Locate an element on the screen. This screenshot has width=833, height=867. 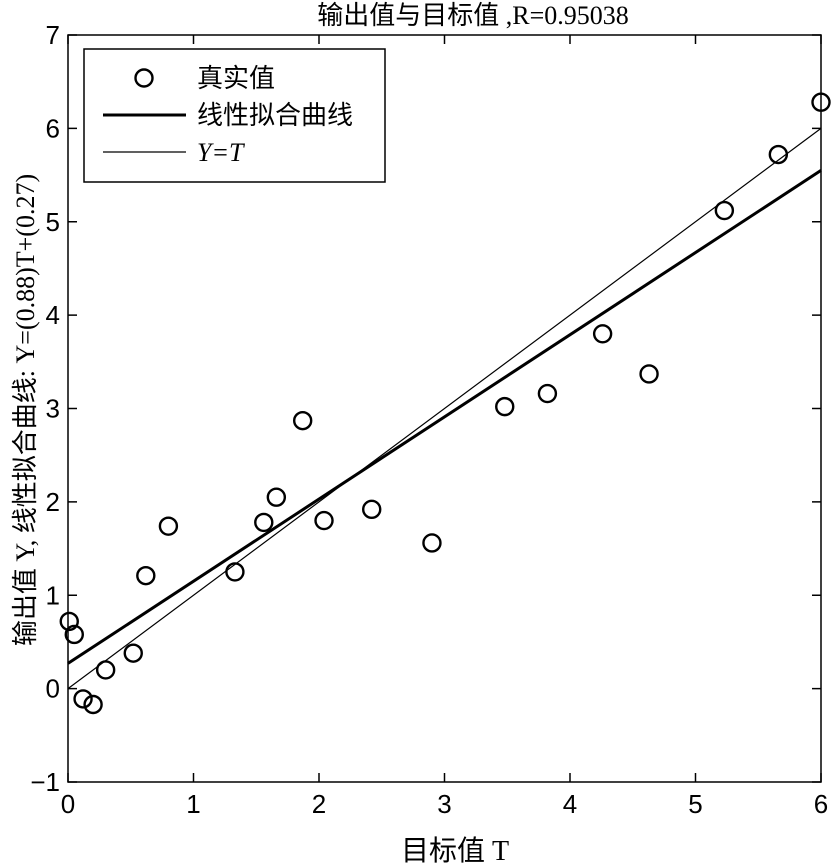
y-tick-label: 5 is located at coordinates (53, 222).